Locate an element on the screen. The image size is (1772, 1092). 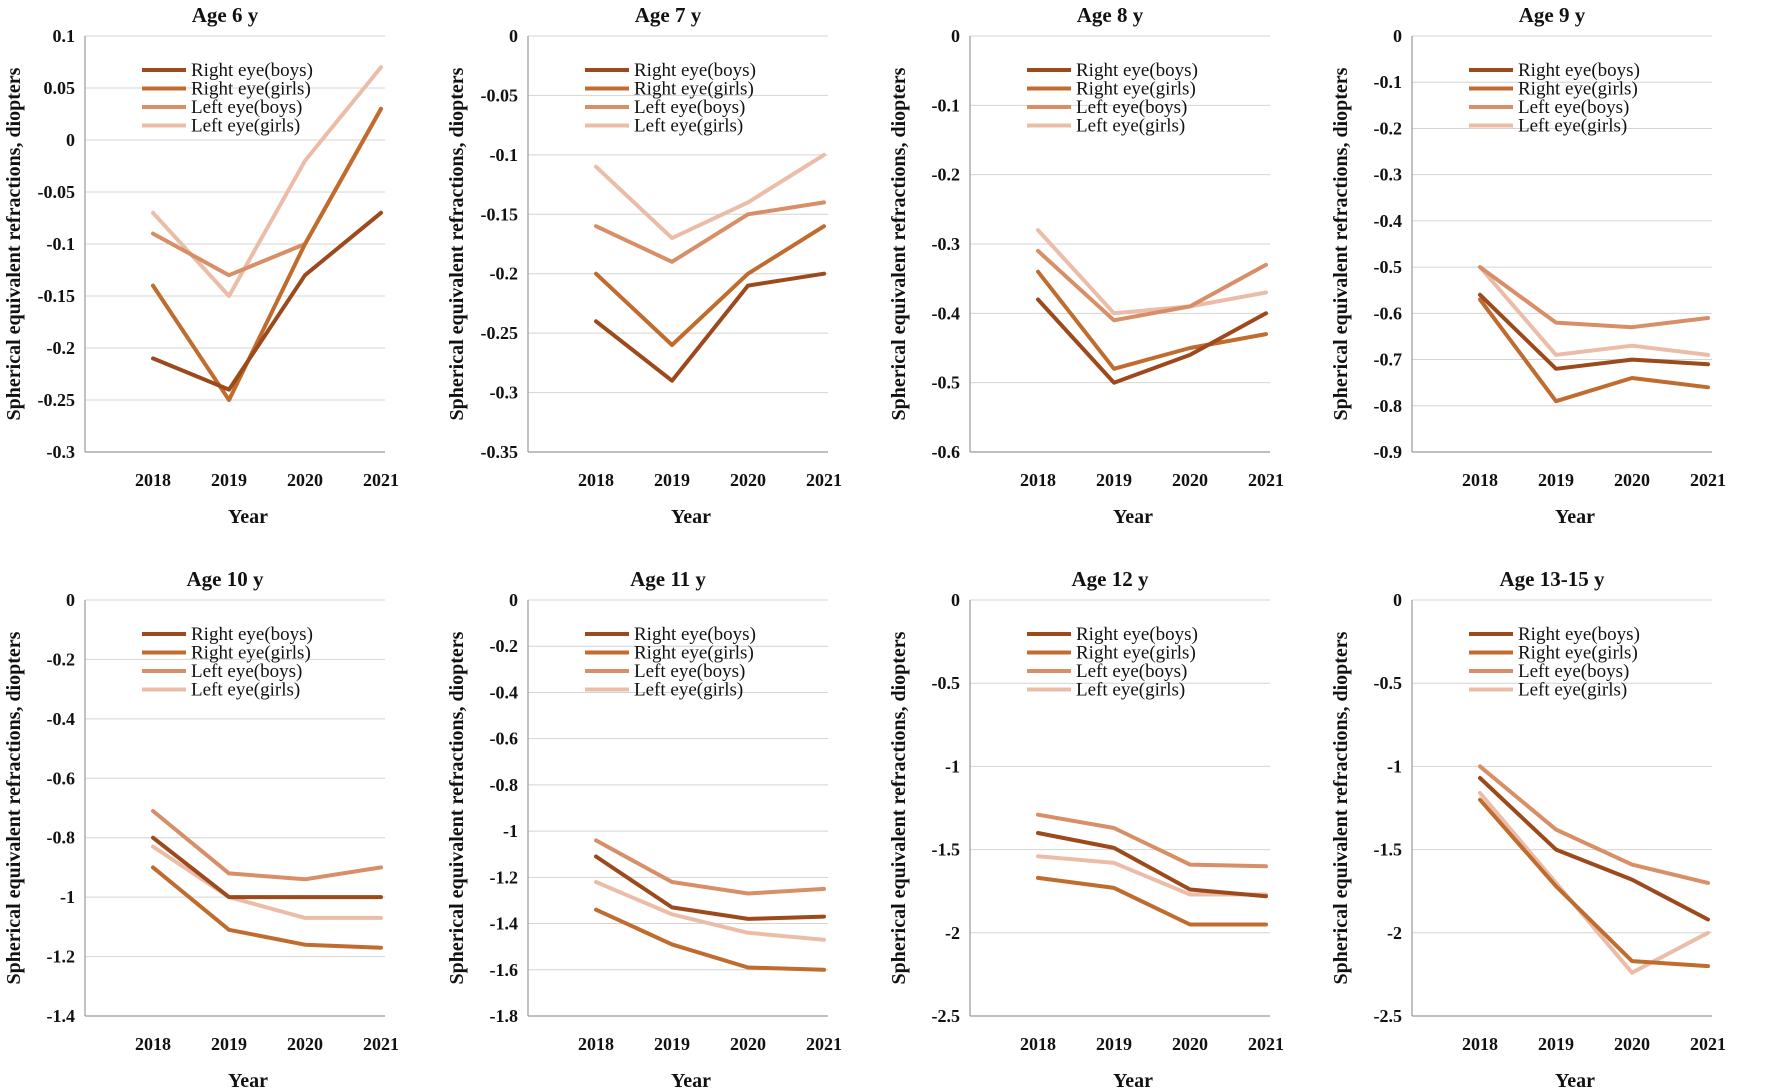
chart-title: Age 10 y is located at coordinates (225, 579).